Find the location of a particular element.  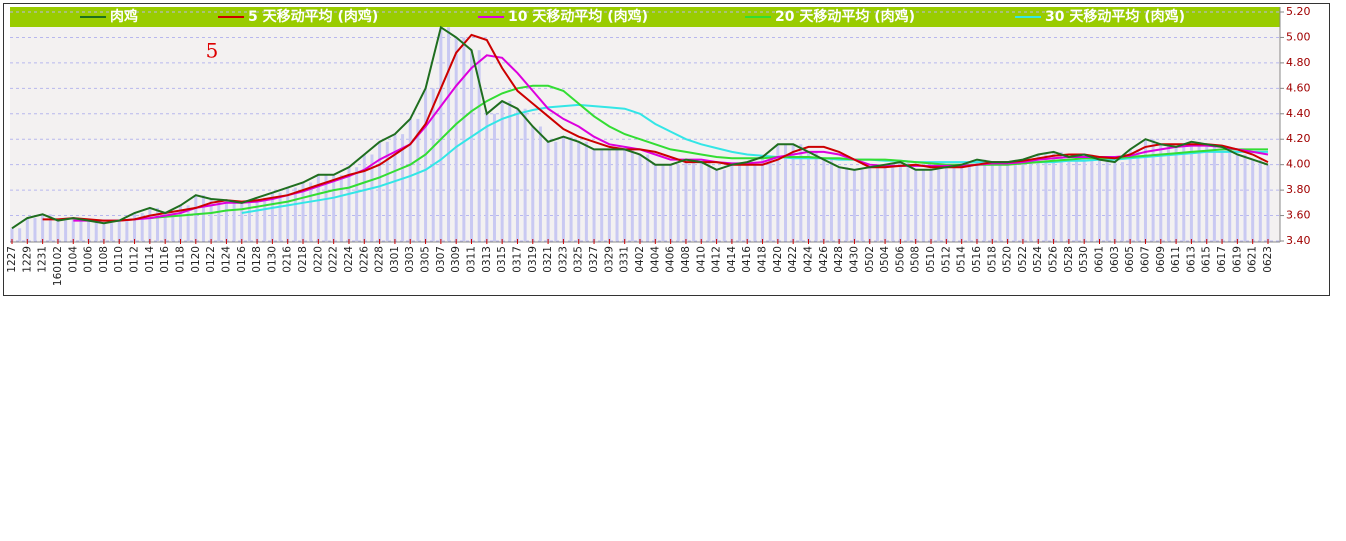

x-tick-label: 0130 is located at coordinates (272, 259).